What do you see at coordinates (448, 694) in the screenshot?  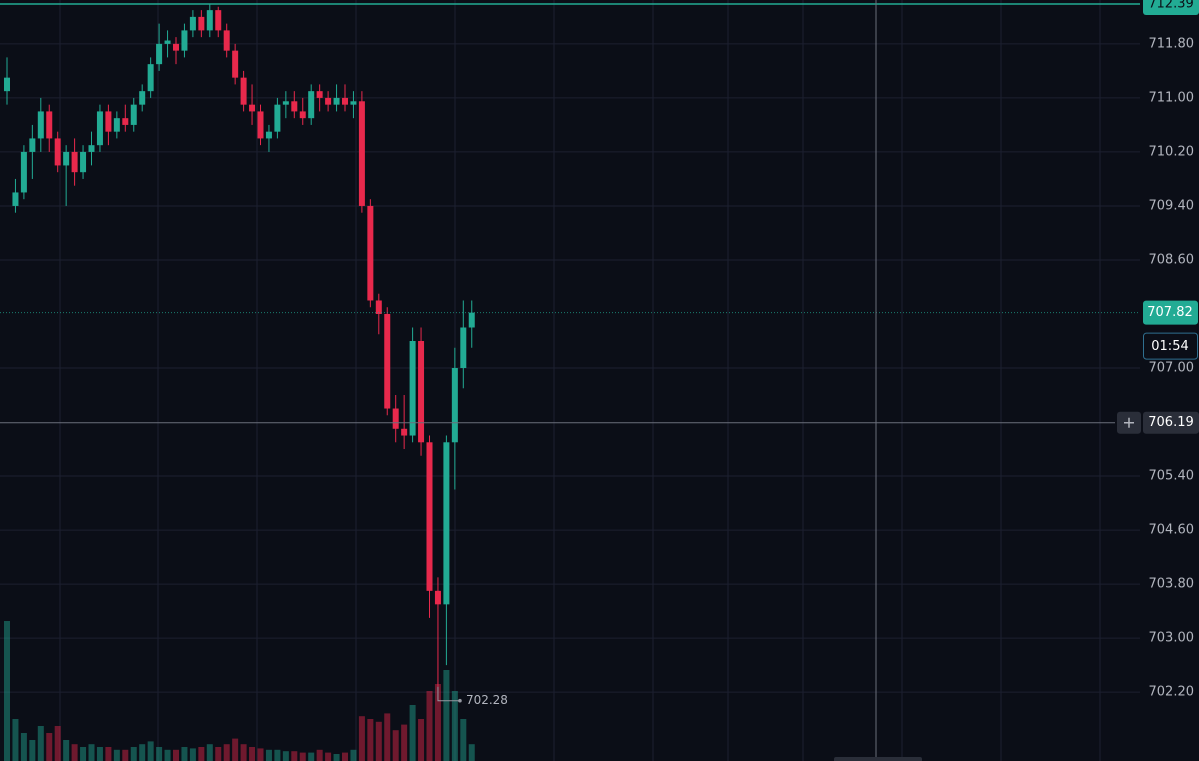 I see `low-marker` at bounding box center [448, 694].